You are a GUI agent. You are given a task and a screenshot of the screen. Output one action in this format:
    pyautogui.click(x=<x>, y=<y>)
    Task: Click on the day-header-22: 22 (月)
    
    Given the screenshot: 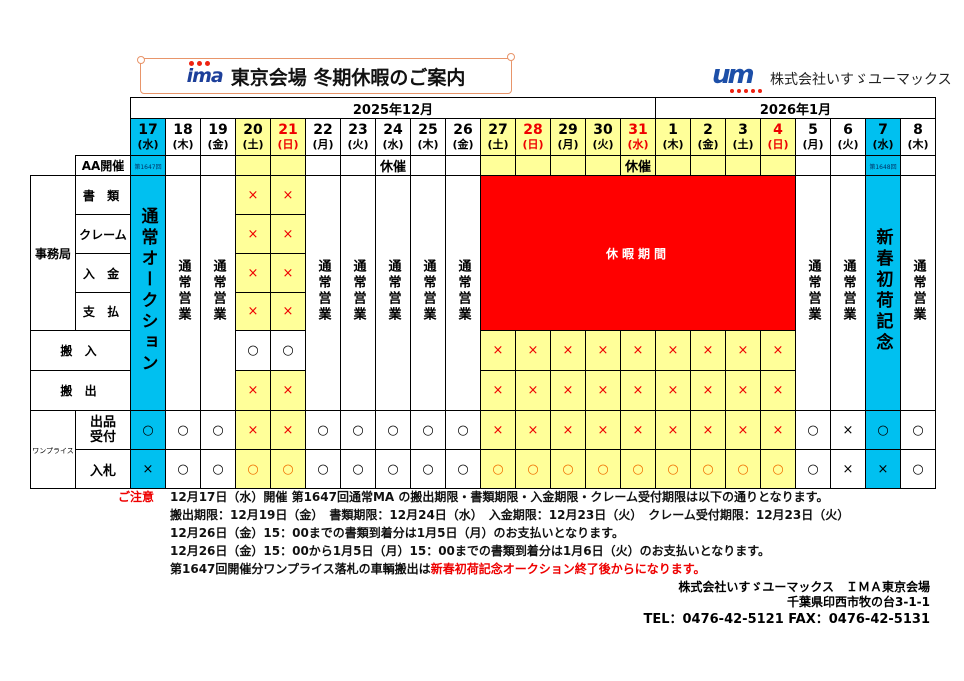 What is the action you would take?
    pyautogui.click(x=323, y=137)
    